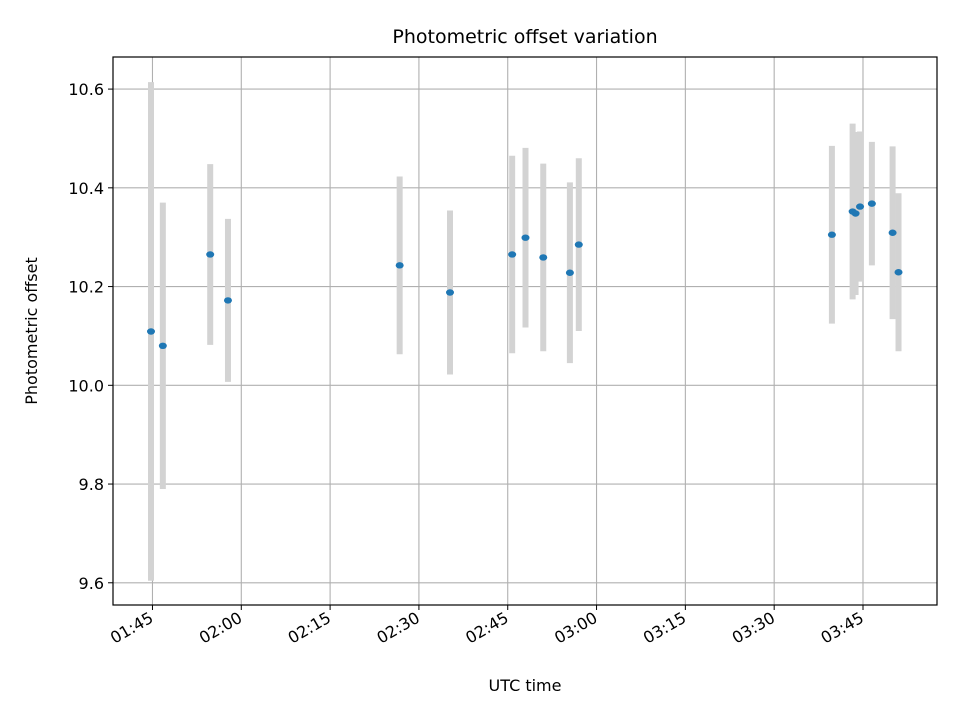  Describe the element at coordinates (91, 583) in the screenshot. I see `y-tick-label: 9.6` at that location.